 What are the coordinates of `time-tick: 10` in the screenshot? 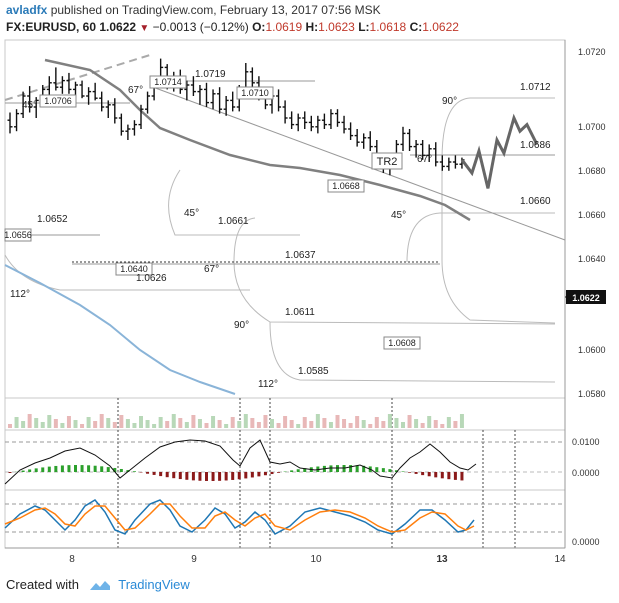 It's located at (316, 559).